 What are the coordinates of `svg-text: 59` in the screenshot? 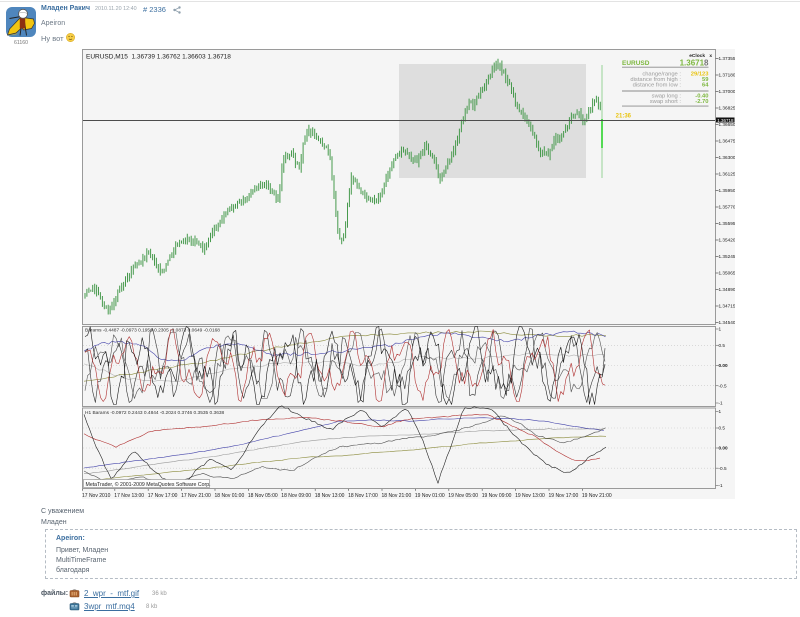 It's located at (705, 80).